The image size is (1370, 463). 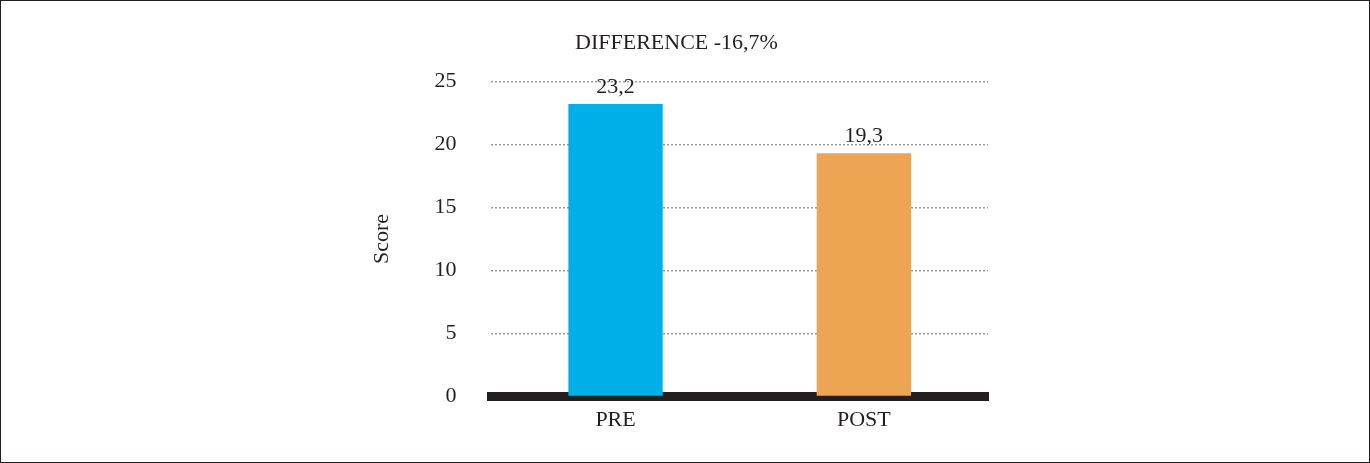 I want to click on y-axis-title: Score, so click(x=380, y=239).